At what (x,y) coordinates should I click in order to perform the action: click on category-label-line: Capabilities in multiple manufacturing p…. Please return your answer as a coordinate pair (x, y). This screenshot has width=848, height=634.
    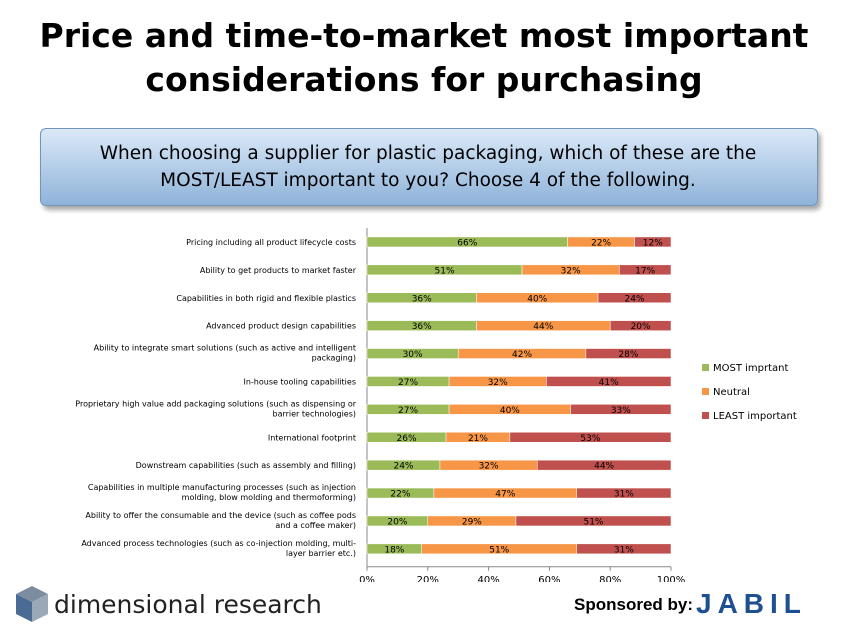
    Looking at the image, I should click on (222, 487).